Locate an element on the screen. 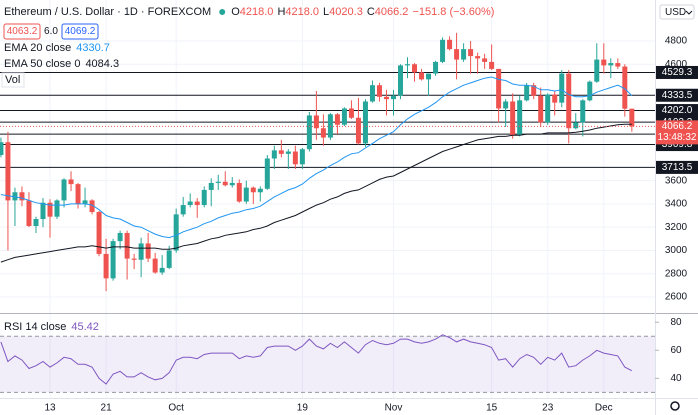 Image resolution: width=698 pixels, height=415 pixels. currency-button is located at coordinates (677, 12).